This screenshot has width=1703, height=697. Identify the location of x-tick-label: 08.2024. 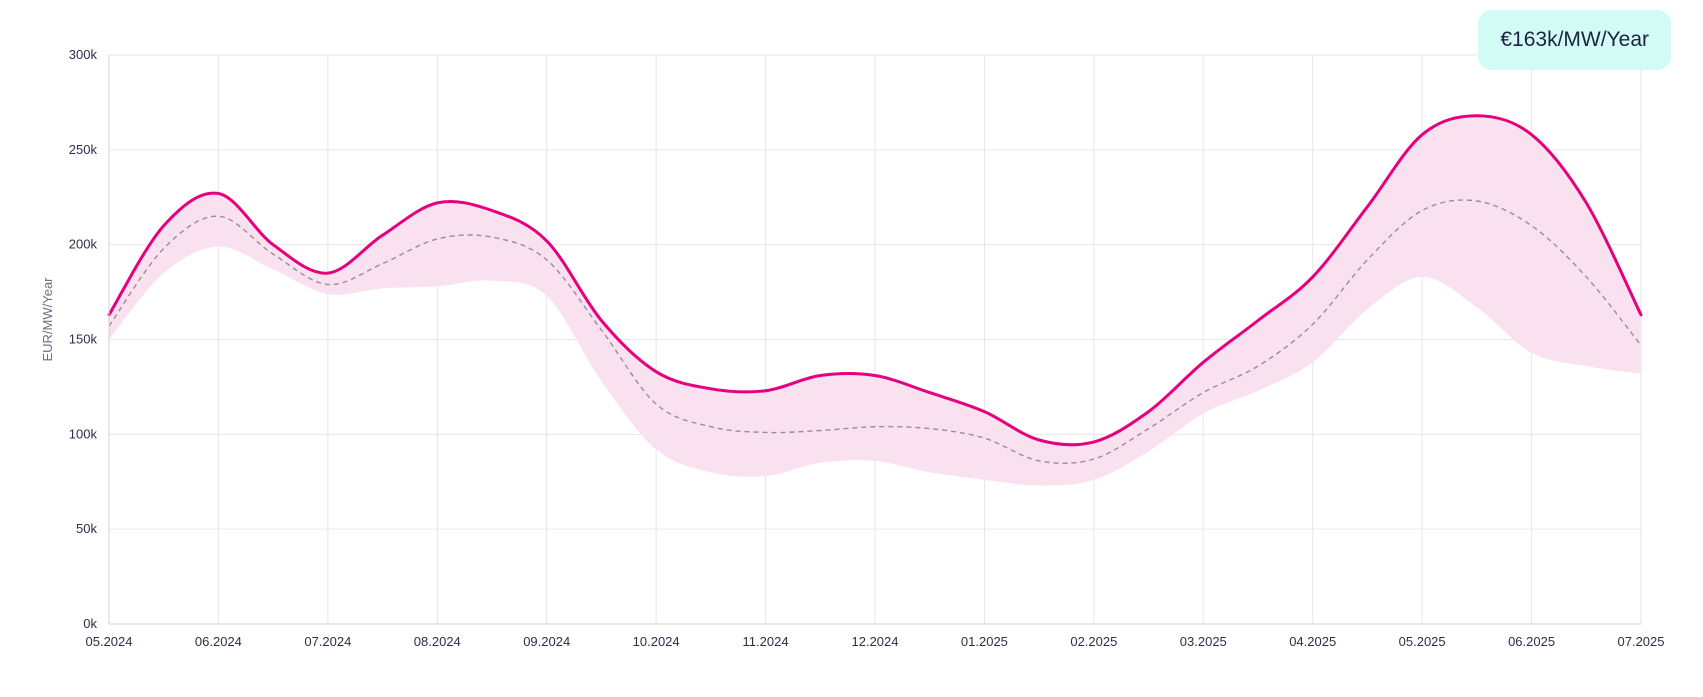
(437, 641).